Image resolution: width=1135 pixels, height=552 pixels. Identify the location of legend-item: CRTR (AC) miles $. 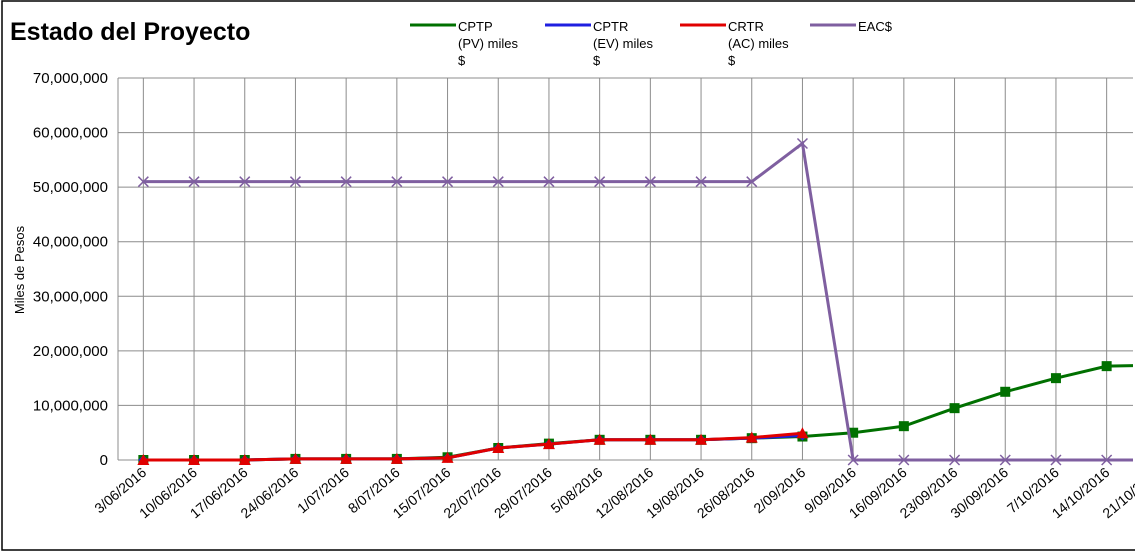
(734, 43).